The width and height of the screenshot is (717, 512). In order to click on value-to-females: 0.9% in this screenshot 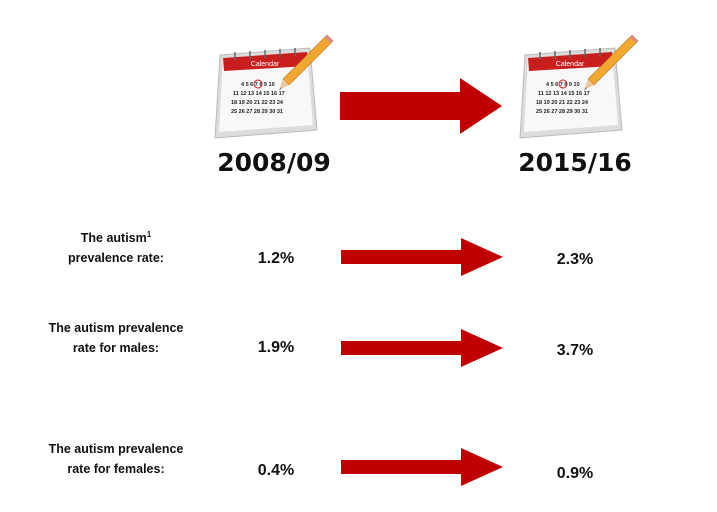, I will do `click(575, 473)`.